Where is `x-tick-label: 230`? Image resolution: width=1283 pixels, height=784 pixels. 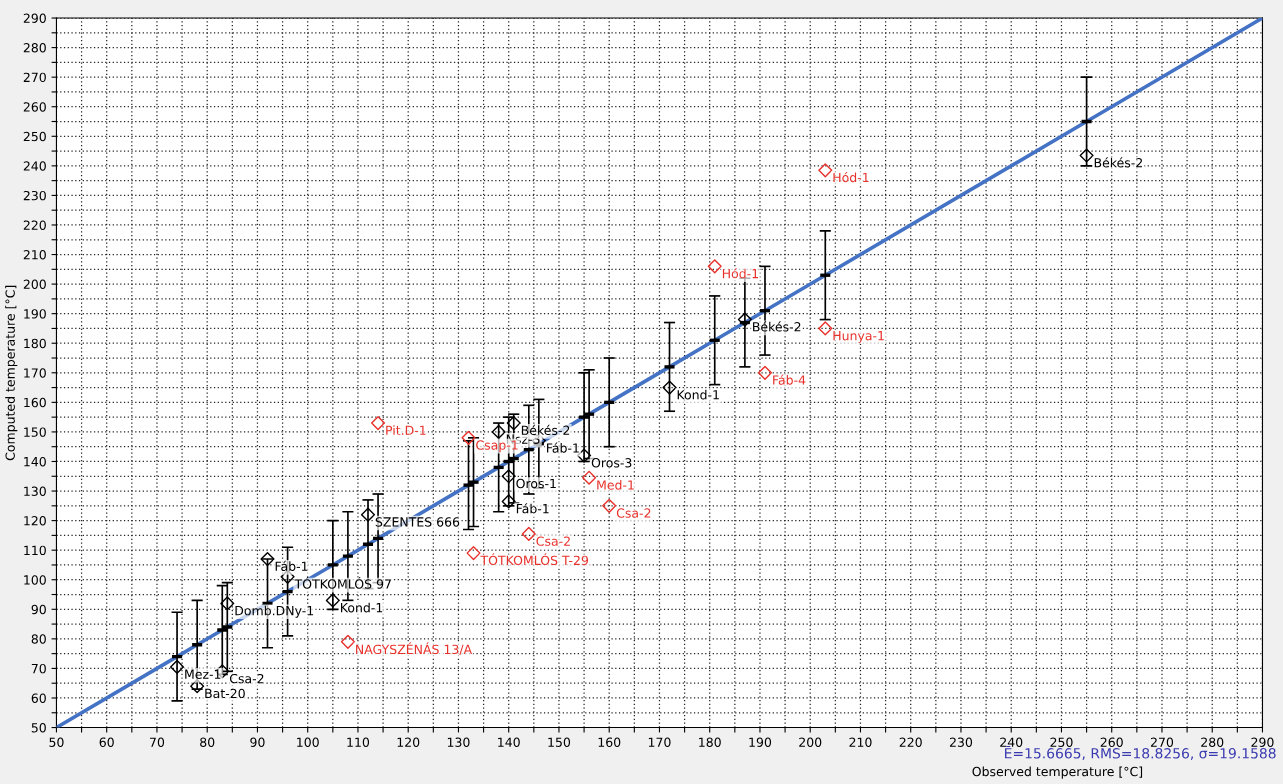 x-tick-label: 230 is located at coordinates (961, 742).